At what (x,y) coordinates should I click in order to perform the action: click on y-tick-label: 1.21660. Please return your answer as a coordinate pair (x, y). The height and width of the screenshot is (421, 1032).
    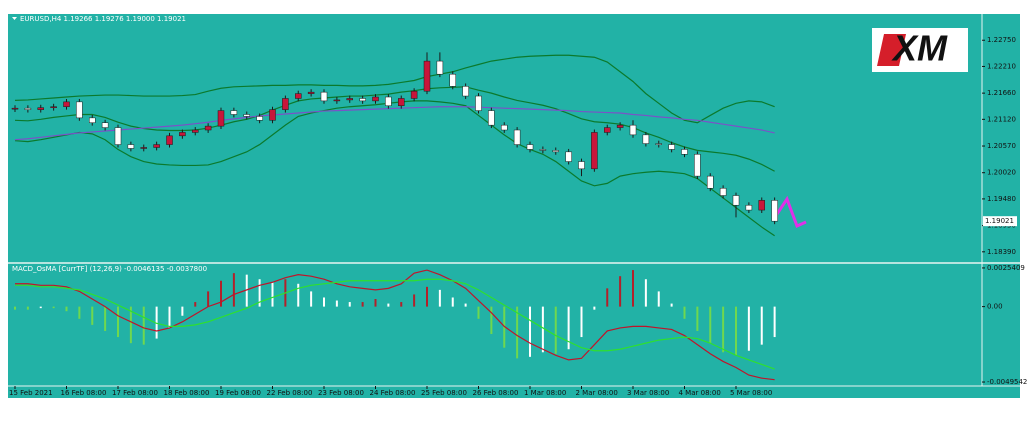
    Looking at the image, I should click on (1001, 93).